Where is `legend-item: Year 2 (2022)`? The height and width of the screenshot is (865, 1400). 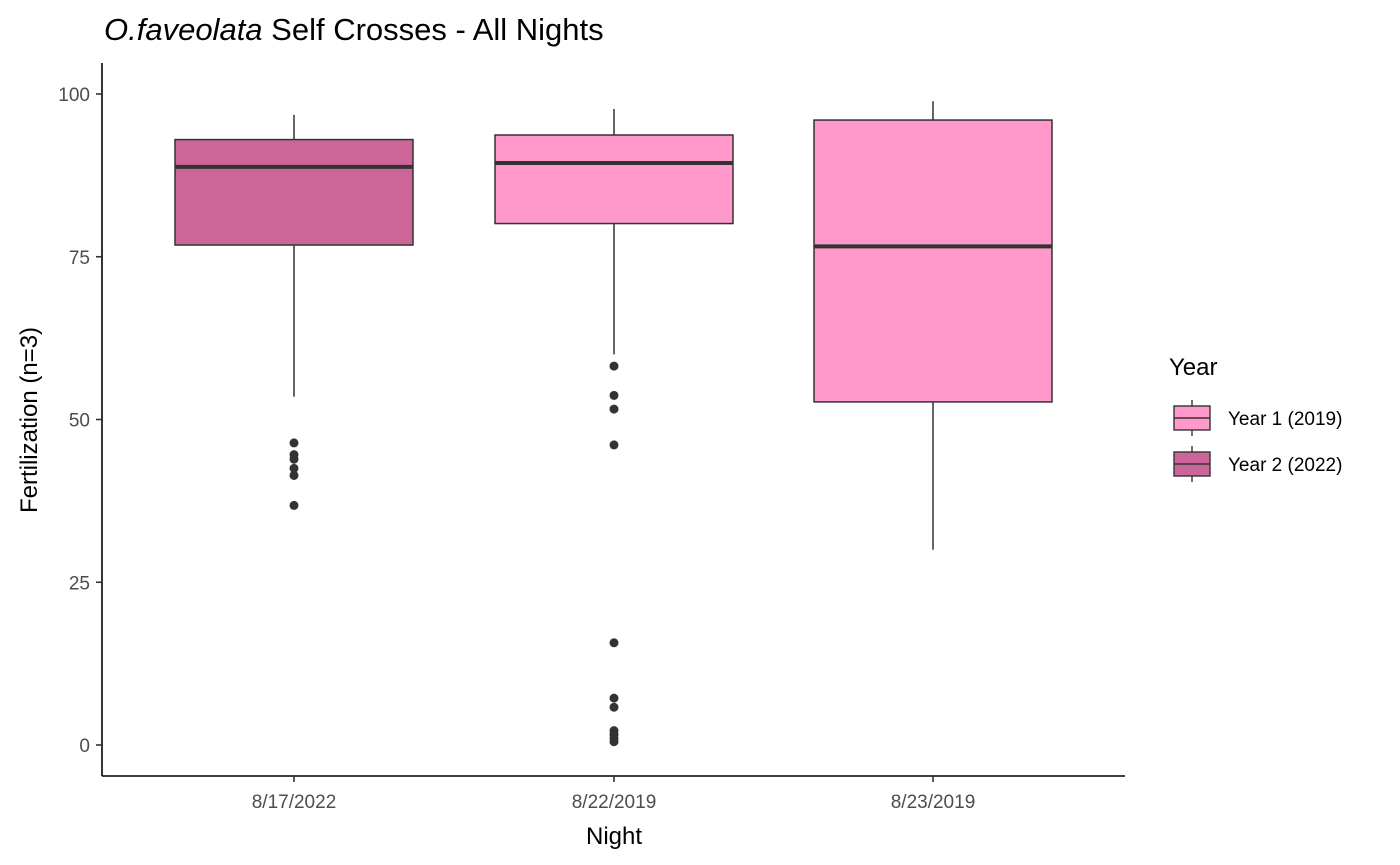
legend-item: Year 2 (2022) is located at coordinates (1257, 464).